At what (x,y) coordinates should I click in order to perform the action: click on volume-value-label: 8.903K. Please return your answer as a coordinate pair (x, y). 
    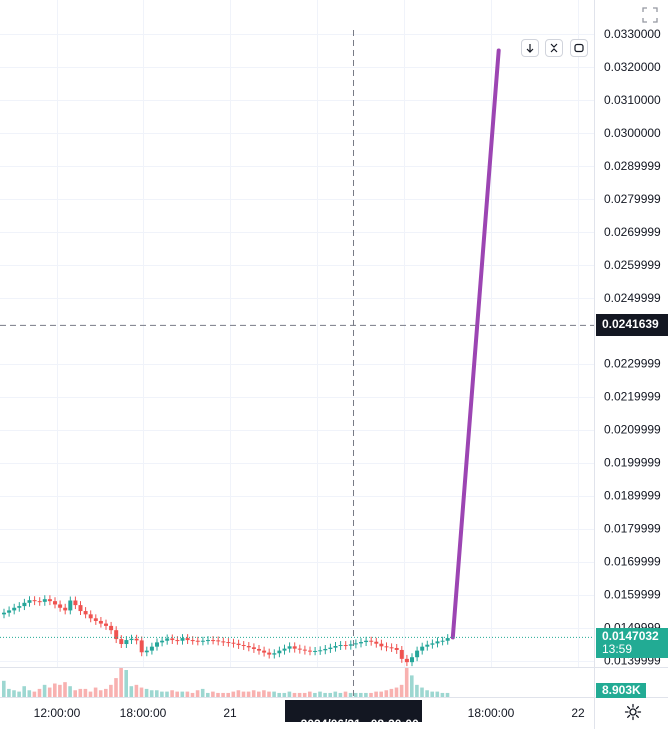
    Looking at the image, I should click on (621, 690).